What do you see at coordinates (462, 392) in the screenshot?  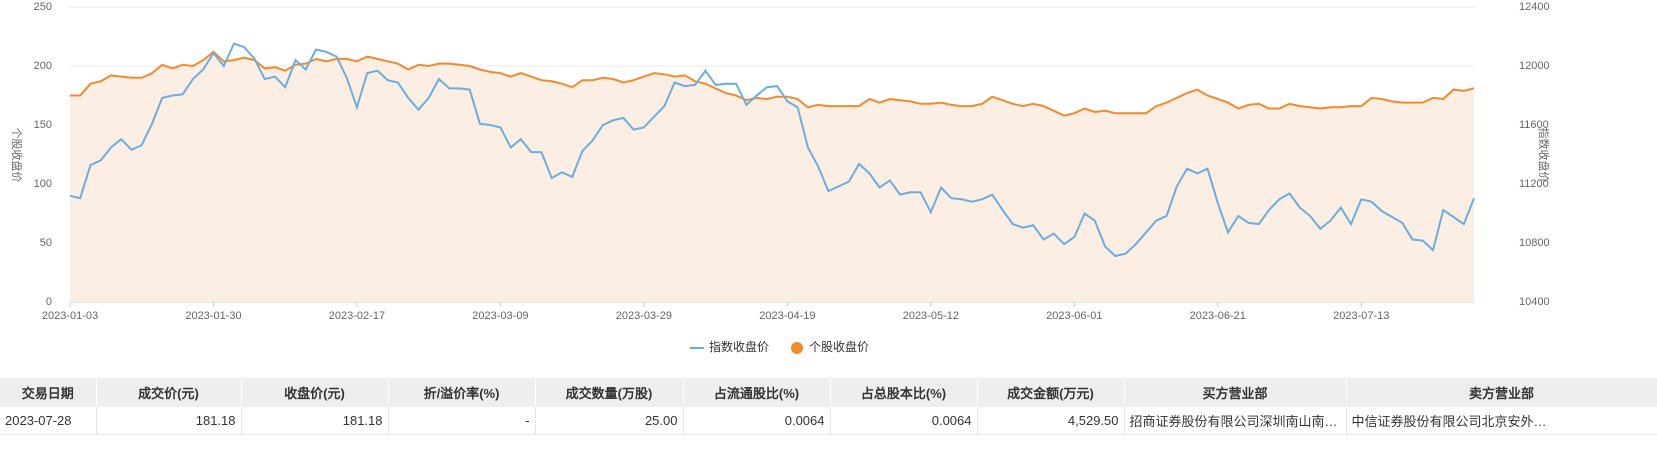 I see `header-cell: 折/溢价率(%)` at bounding box center [462, 392].